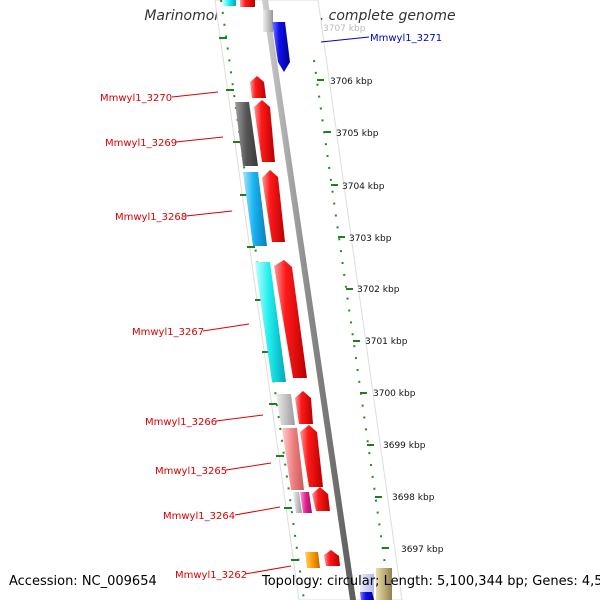 The height and width of the screenshot is (600, 600). Describe the element at coordinates (306, 502) in the screenshot. I see `gene-feature-mmwyl1-3264-magenta` at that location.